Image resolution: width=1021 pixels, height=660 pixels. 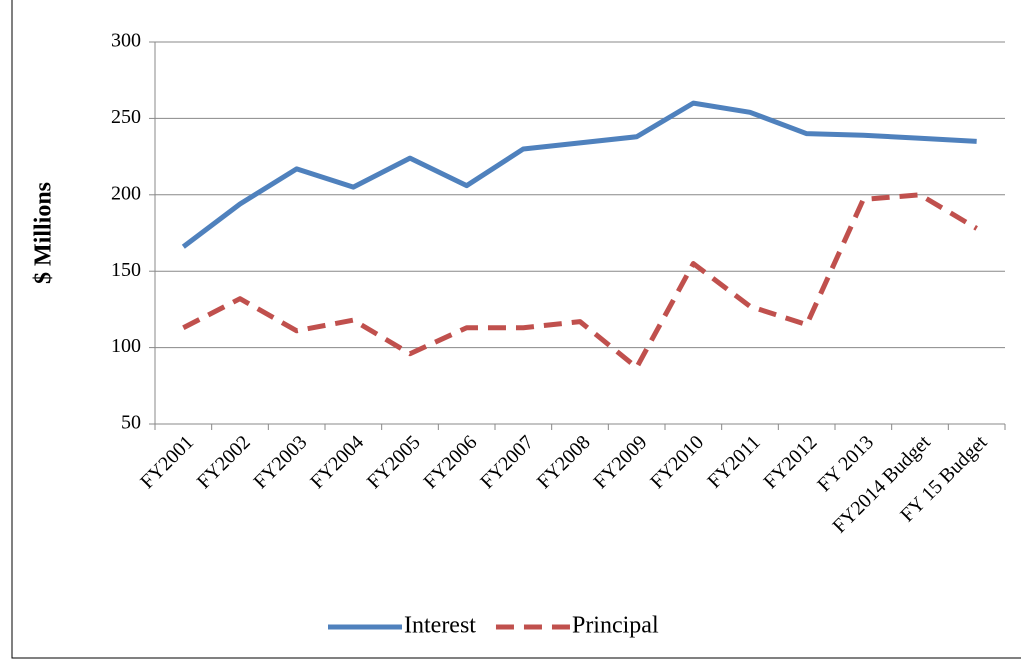 I want to click on y-axis-label: $ Millions, so click(x=44, y=233).